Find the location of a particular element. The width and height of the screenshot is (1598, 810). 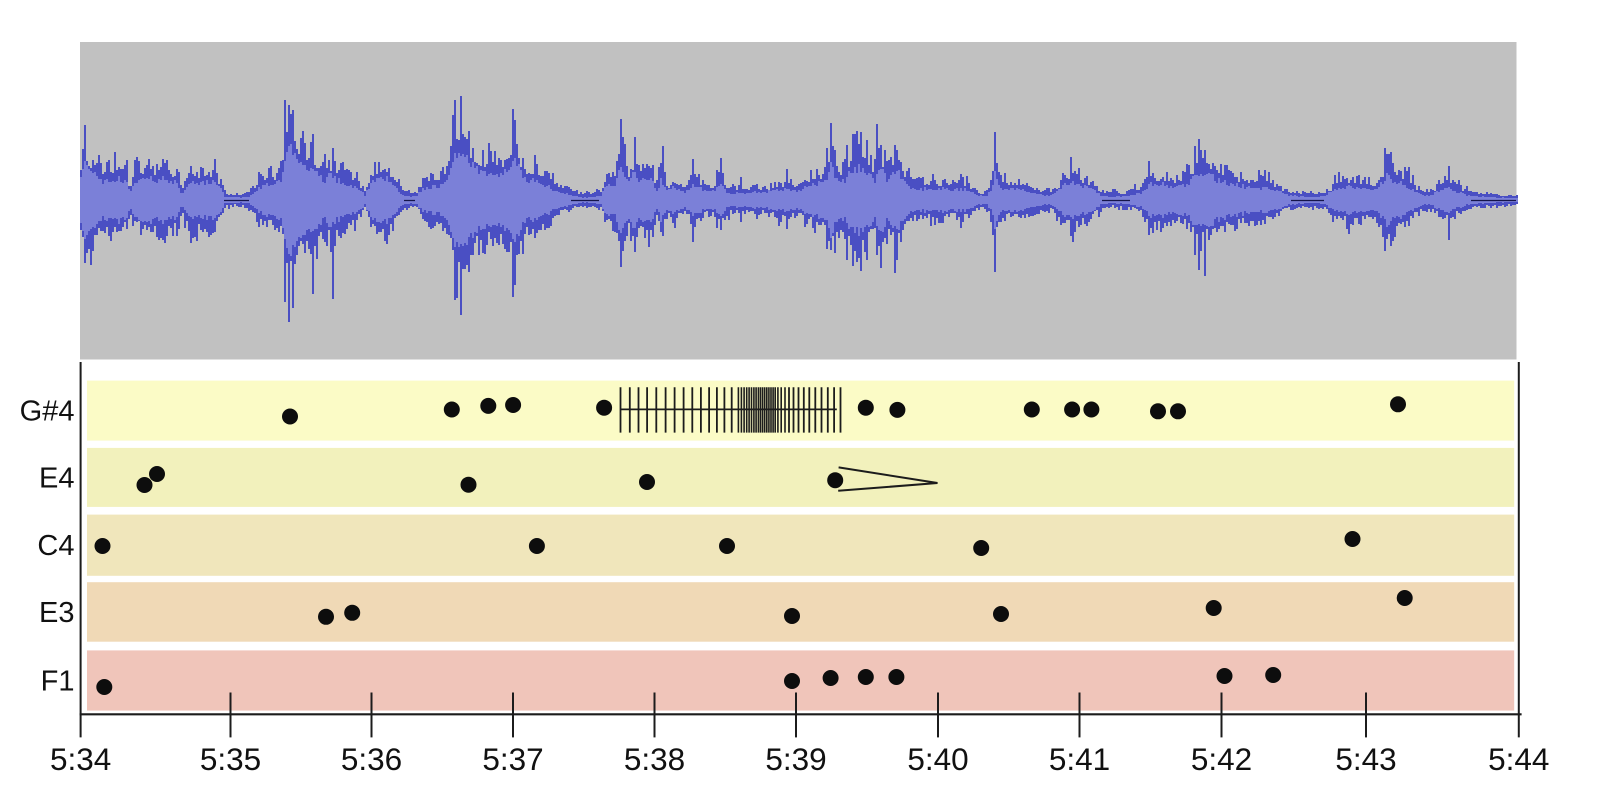

svg-text: 5:37 is located at coordinates (512, 759).